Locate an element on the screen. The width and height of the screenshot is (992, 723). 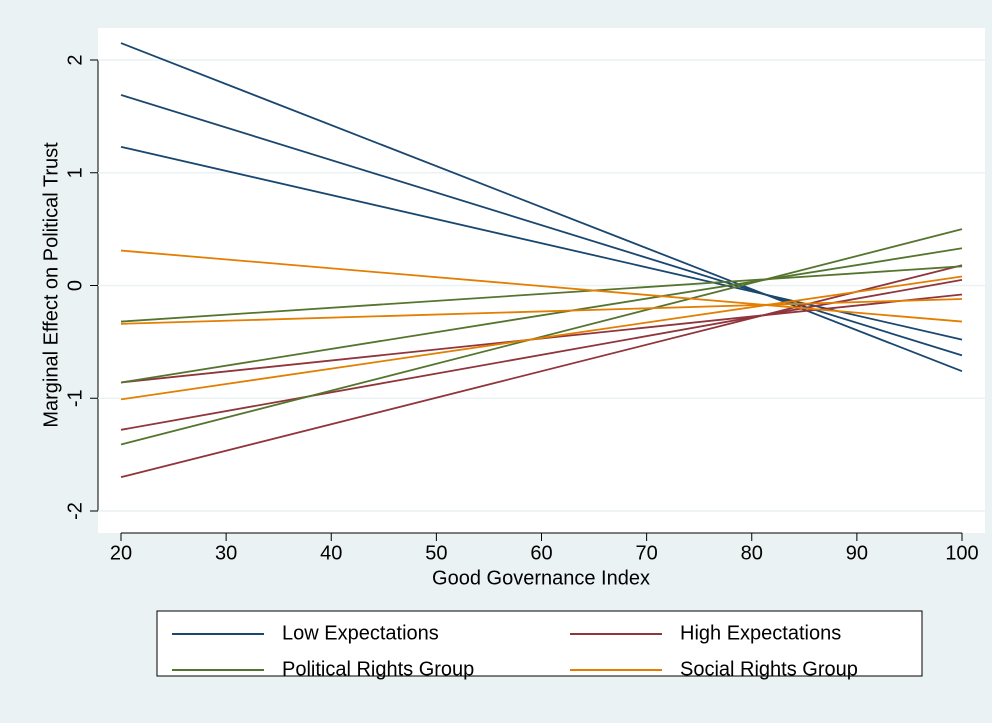
x-tick-label: 70 is located at coordinates (647, 553).